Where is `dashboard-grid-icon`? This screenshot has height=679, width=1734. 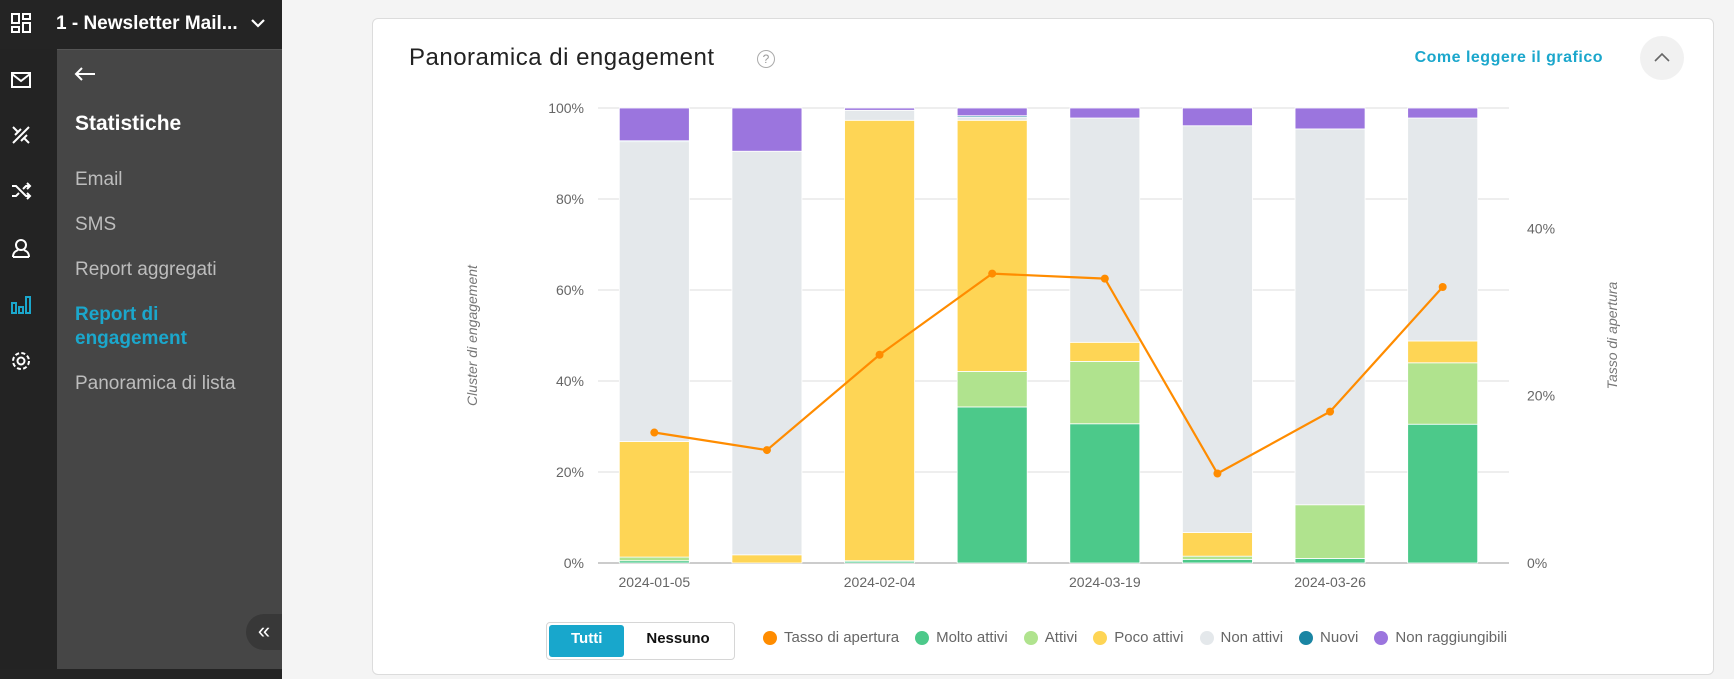 dashboard-grid-icon is located at coordinates (21, 23).